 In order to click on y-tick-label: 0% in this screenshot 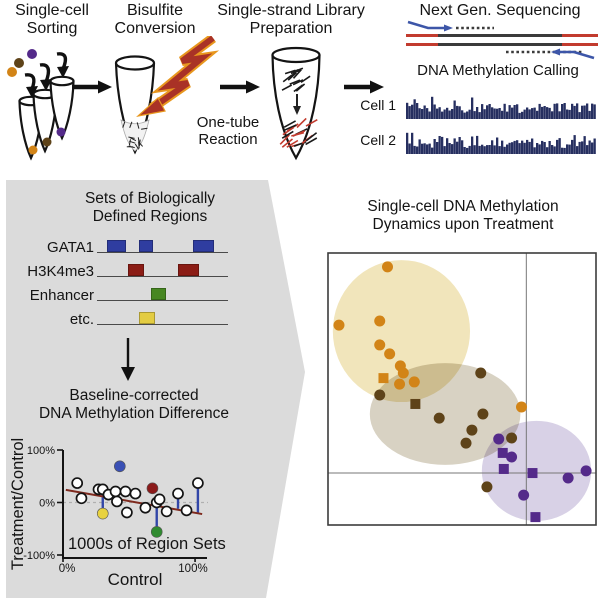, I will do `click(47, 504)`.